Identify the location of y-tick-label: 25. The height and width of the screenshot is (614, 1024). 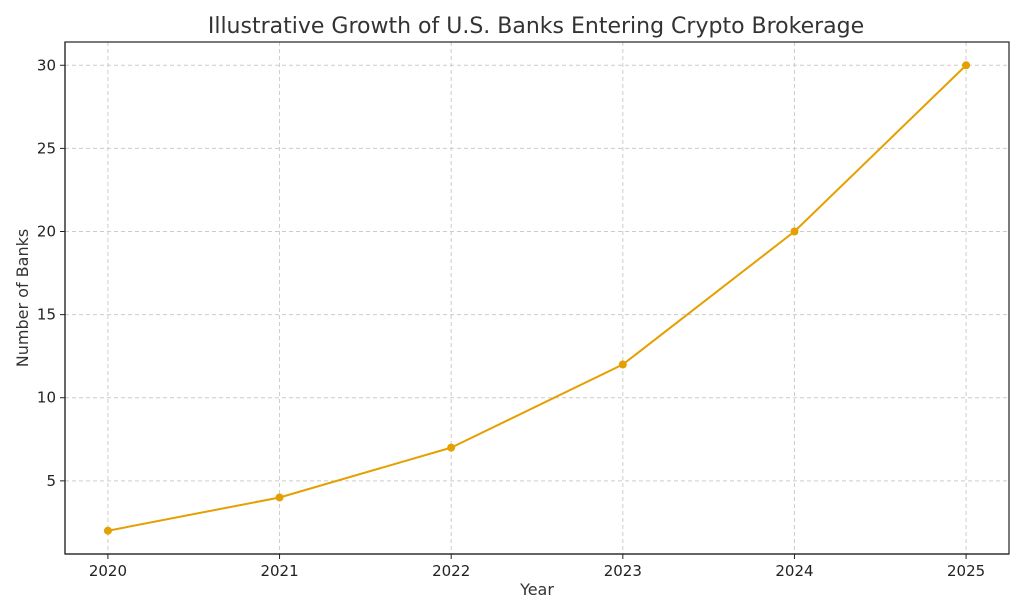
(46, 148).